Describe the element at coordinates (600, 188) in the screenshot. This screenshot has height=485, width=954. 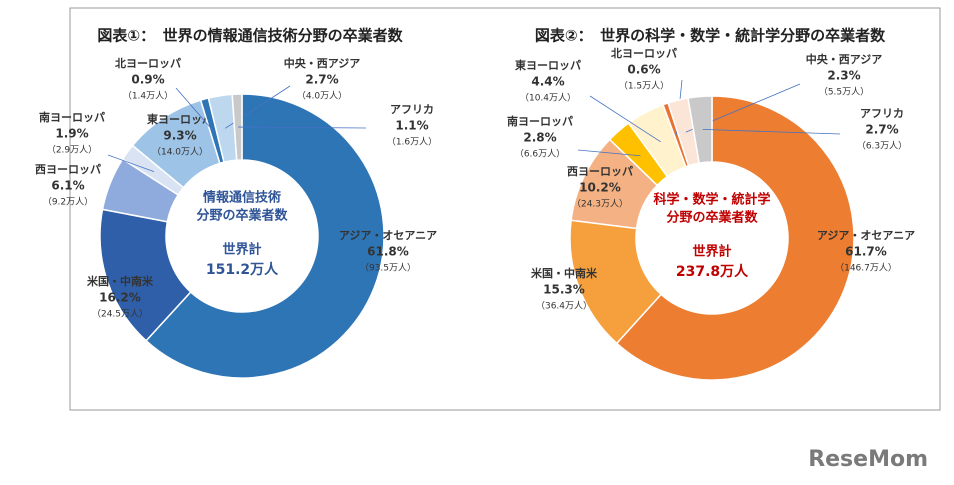
I see `slice-percent: 10.2%` at that location.